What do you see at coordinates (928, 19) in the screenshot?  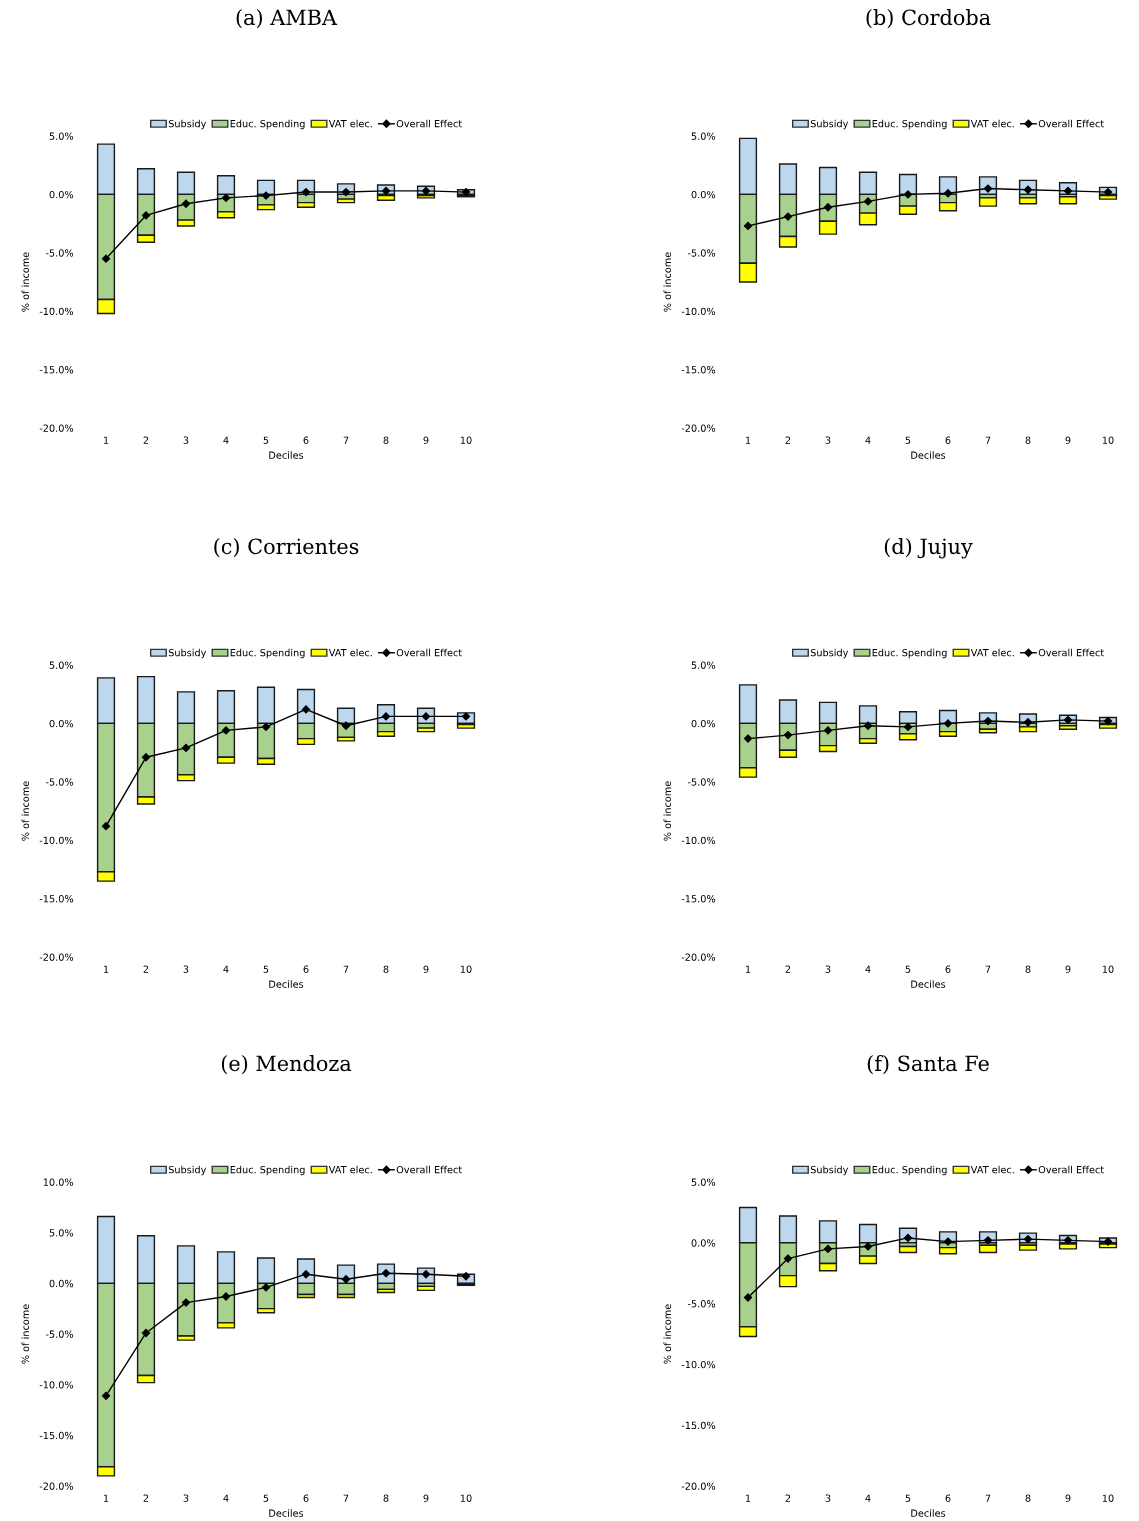 I see `chart-title: (b) Cordoba` at bounding box center [928, 19].